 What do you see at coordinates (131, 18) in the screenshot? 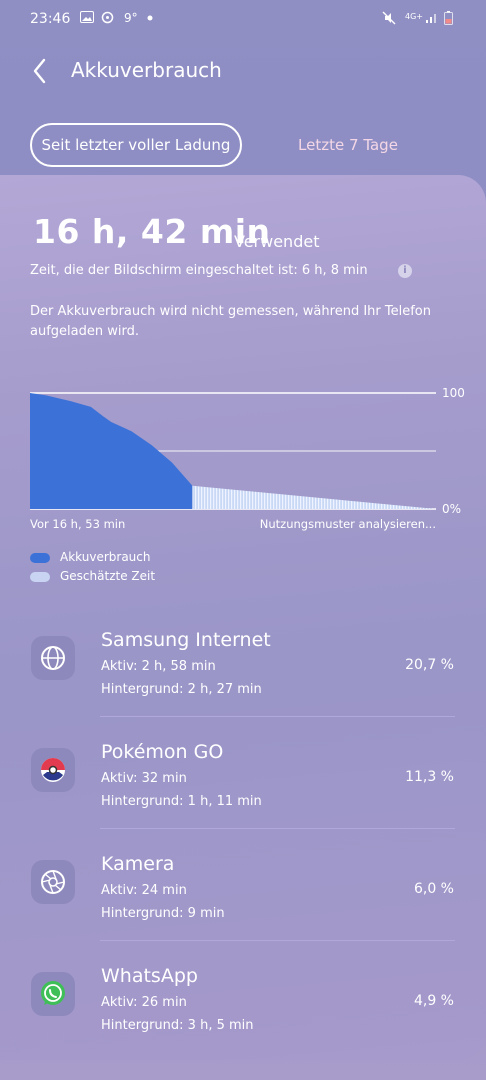
I see `weather-text: 9°` at bounding box center [131, 18].